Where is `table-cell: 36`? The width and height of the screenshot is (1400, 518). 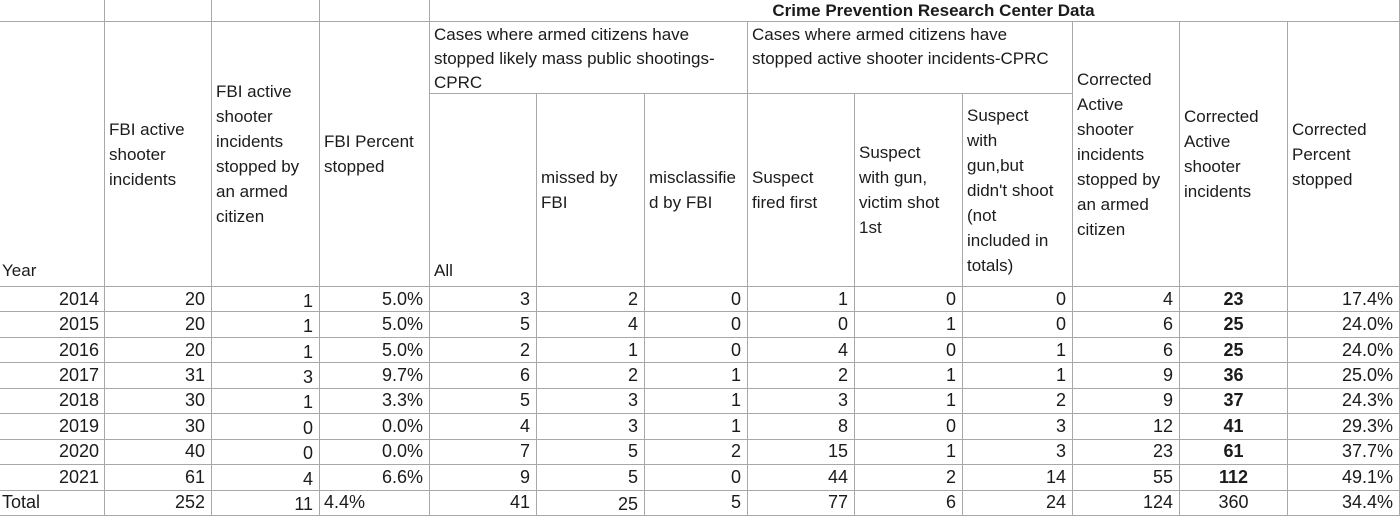 table-cell: 36 is located at coordinates (1234, 376).